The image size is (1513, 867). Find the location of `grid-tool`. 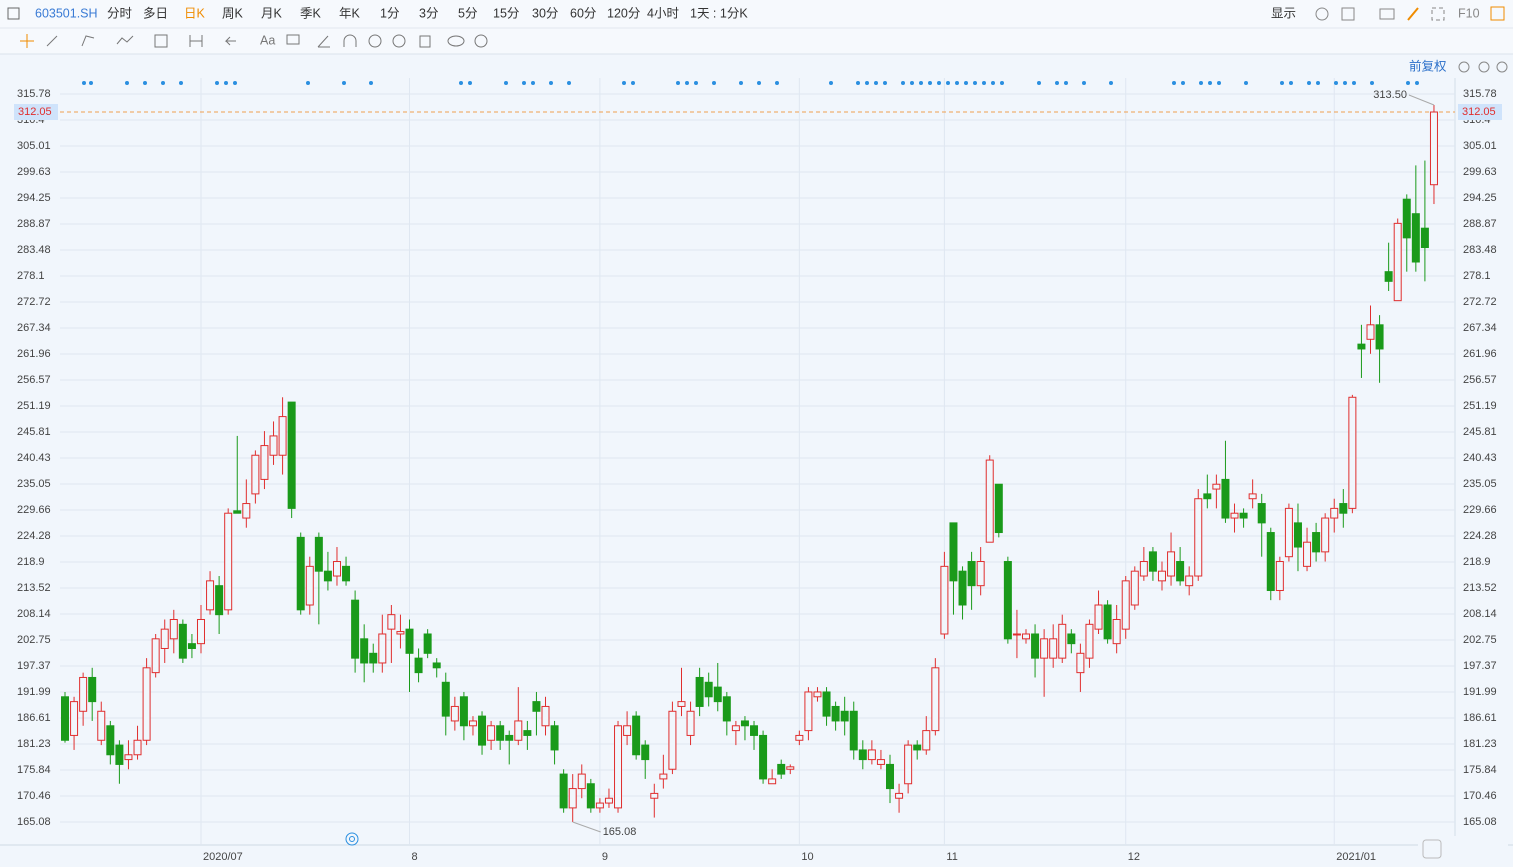

grid-tool is located at coordinates (161, 41).